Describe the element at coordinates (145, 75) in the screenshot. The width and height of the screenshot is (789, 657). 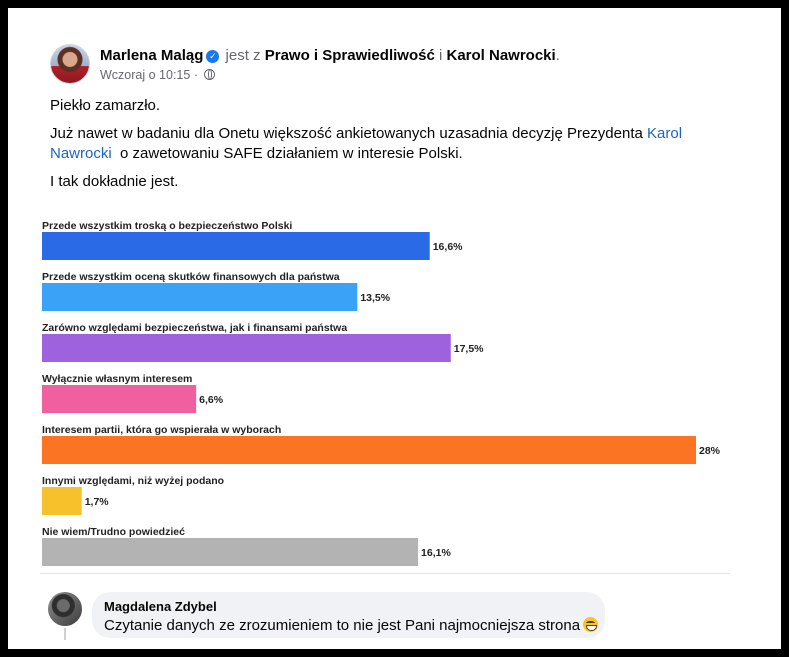
I see `post-timestamp: Wczoraj o 10:15` at that location.